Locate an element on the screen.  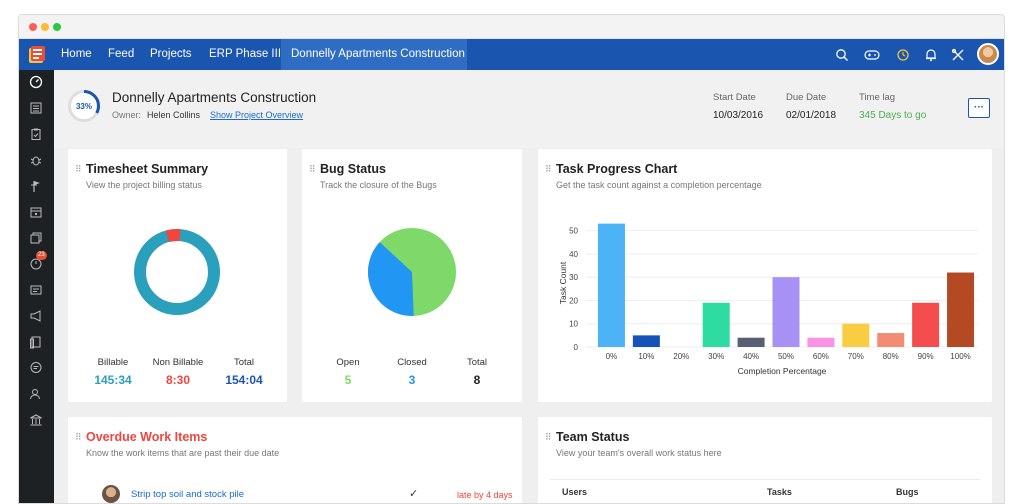
y-tick-label: 10 is located at coordinates (573, 324).